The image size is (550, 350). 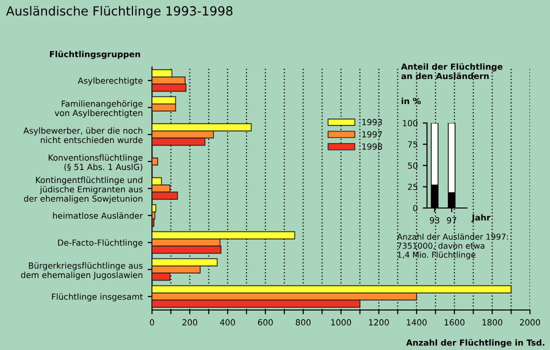 I want to click on x-tick-label: 400, so click(x=227, y=322).